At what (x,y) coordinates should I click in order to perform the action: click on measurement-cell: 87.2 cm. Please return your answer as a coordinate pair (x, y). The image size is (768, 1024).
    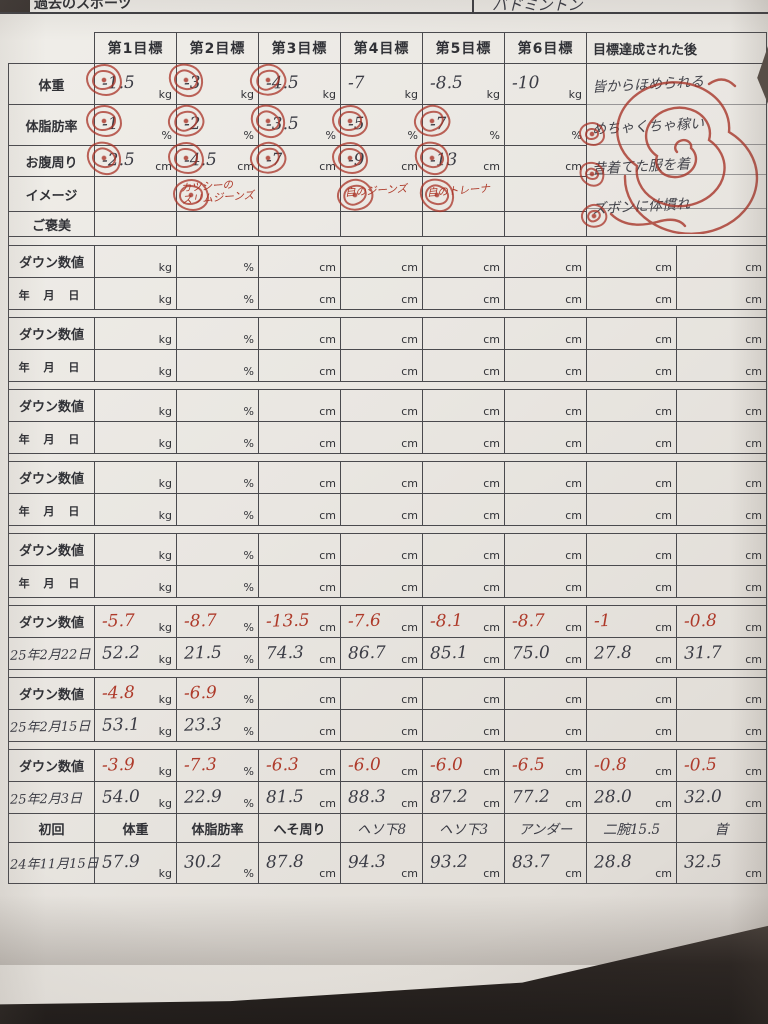
    Looking at the image, I should click on (463, 797).